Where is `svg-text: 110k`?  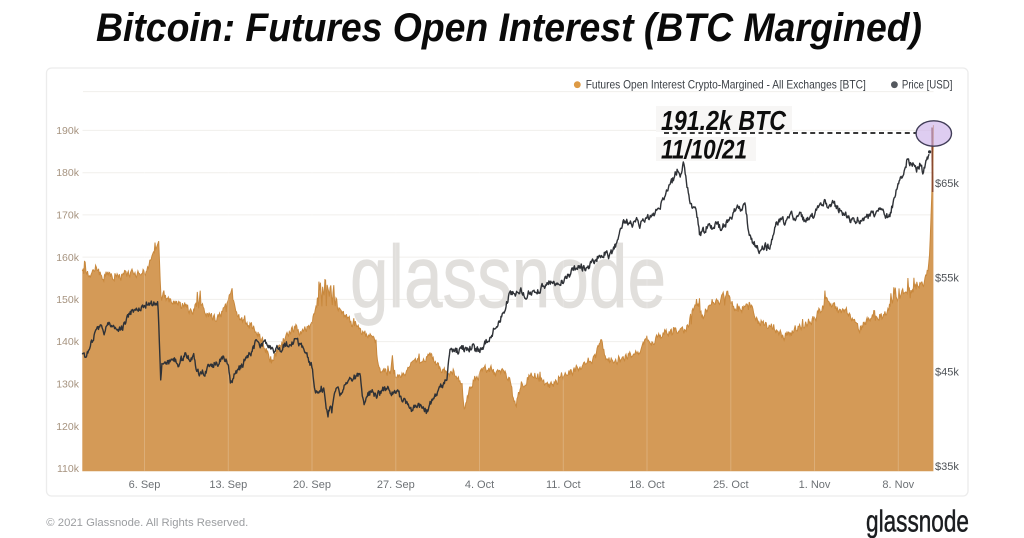
svg-text: 110k is located at coordinates (68, 469).